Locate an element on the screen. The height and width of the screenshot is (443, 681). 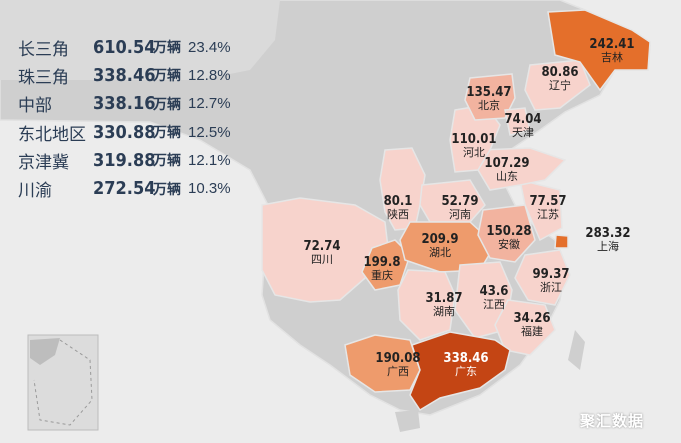
province-value: 209.9 is located at coordinates (440, 239).